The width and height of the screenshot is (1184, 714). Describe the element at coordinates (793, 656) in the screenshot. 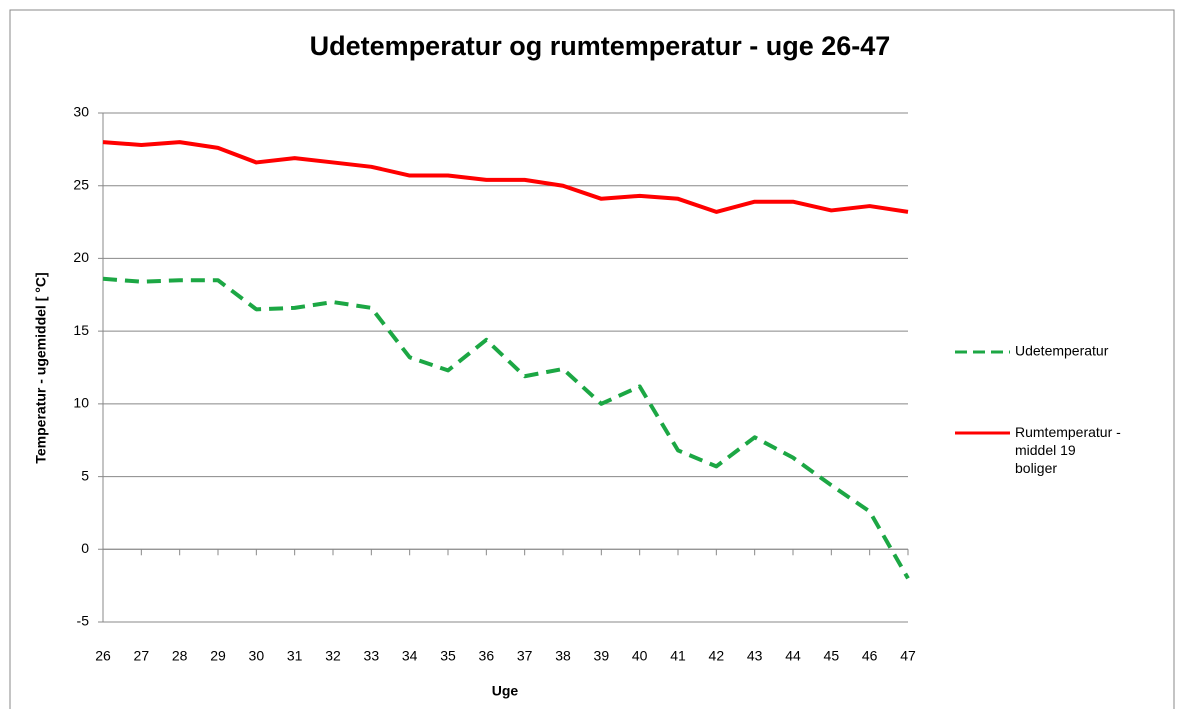

I see `x-tick-label: 44` at that location.